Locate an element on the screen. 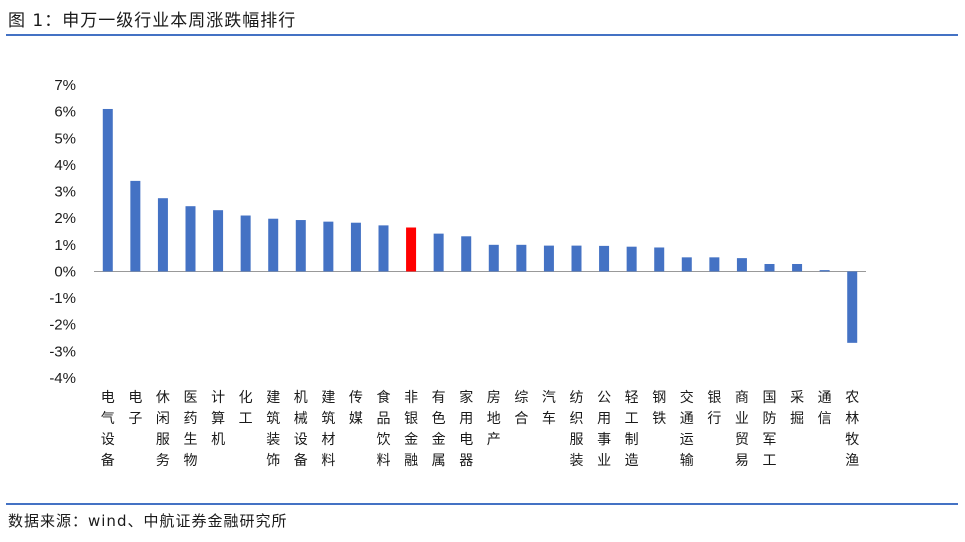  category-label: 钢铁 is located at coordinates (659, 408).